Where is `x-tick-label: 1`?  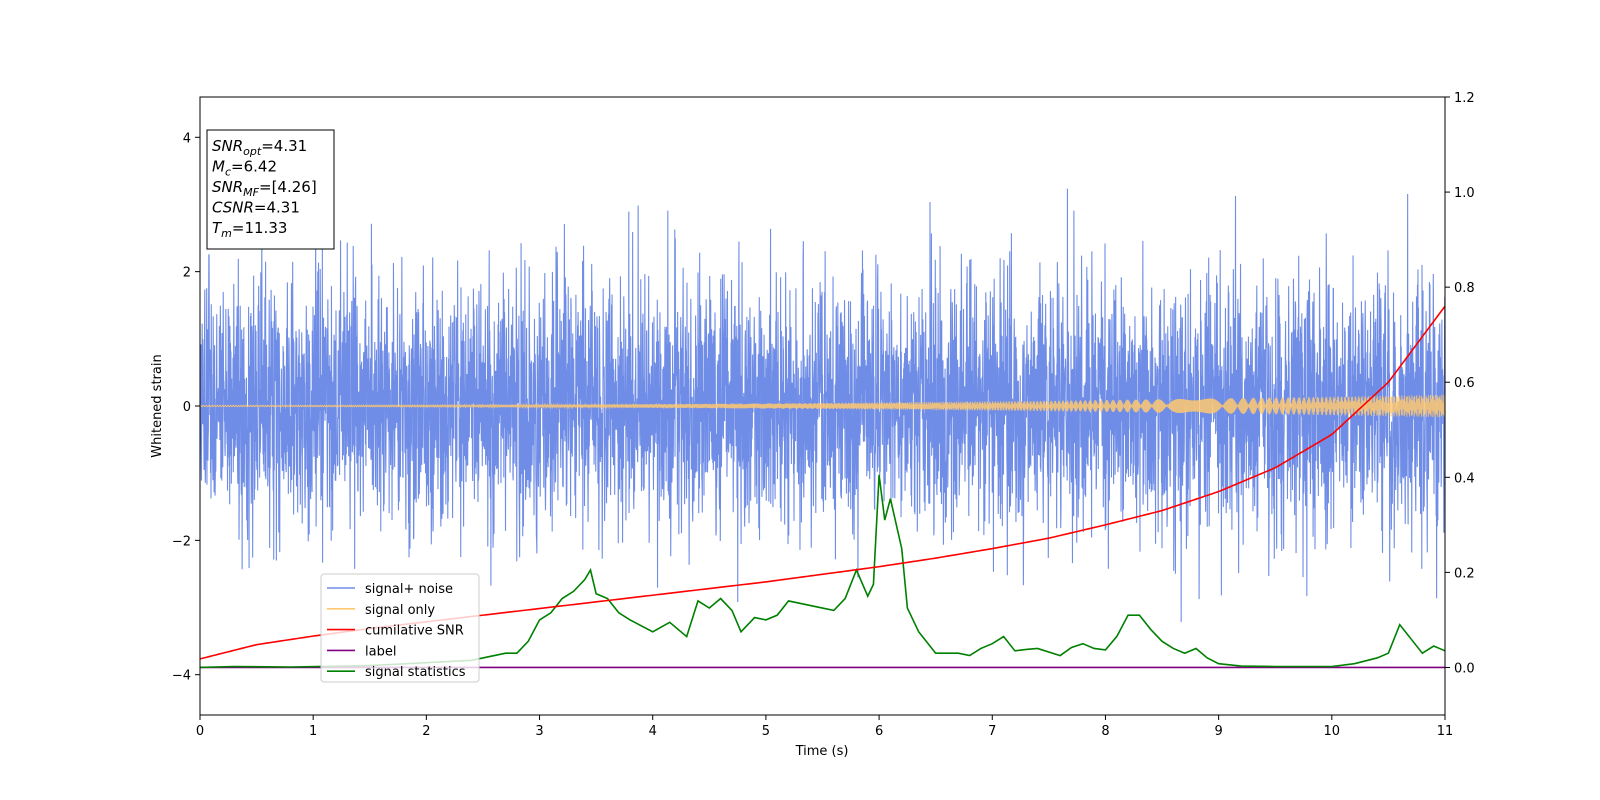
x-tick-label: 1 is located at coordinates (313, 731).